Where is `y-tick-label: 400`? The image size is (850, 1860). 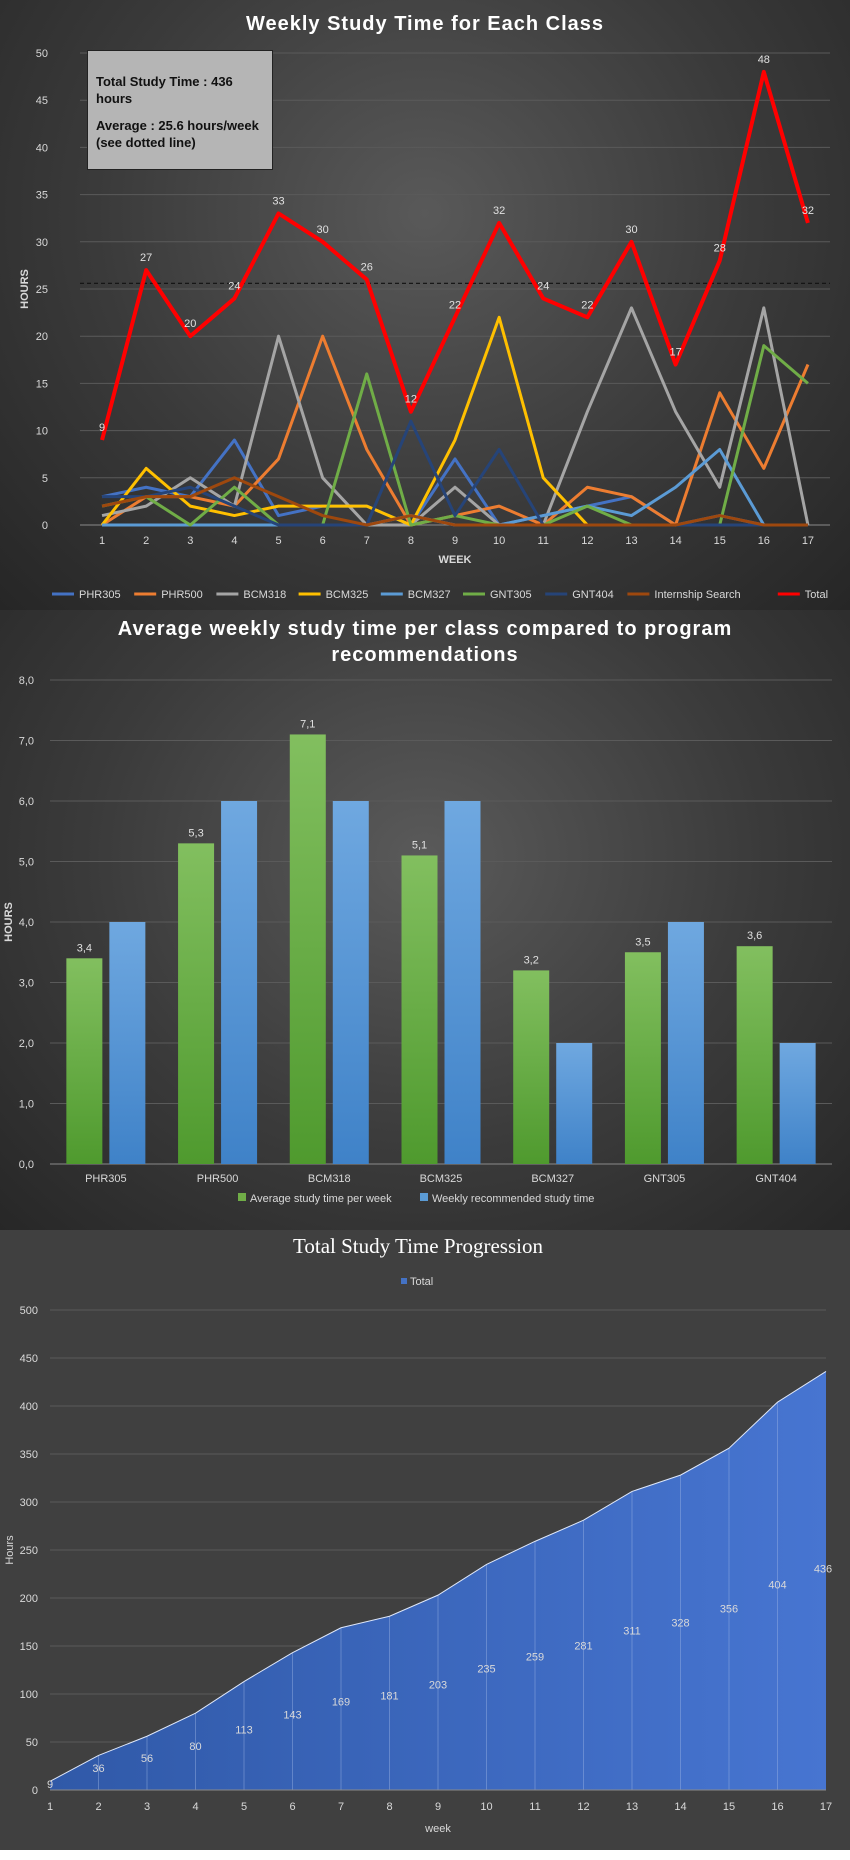 y-tick-label: 400 is located at coordinates (29, 1407).